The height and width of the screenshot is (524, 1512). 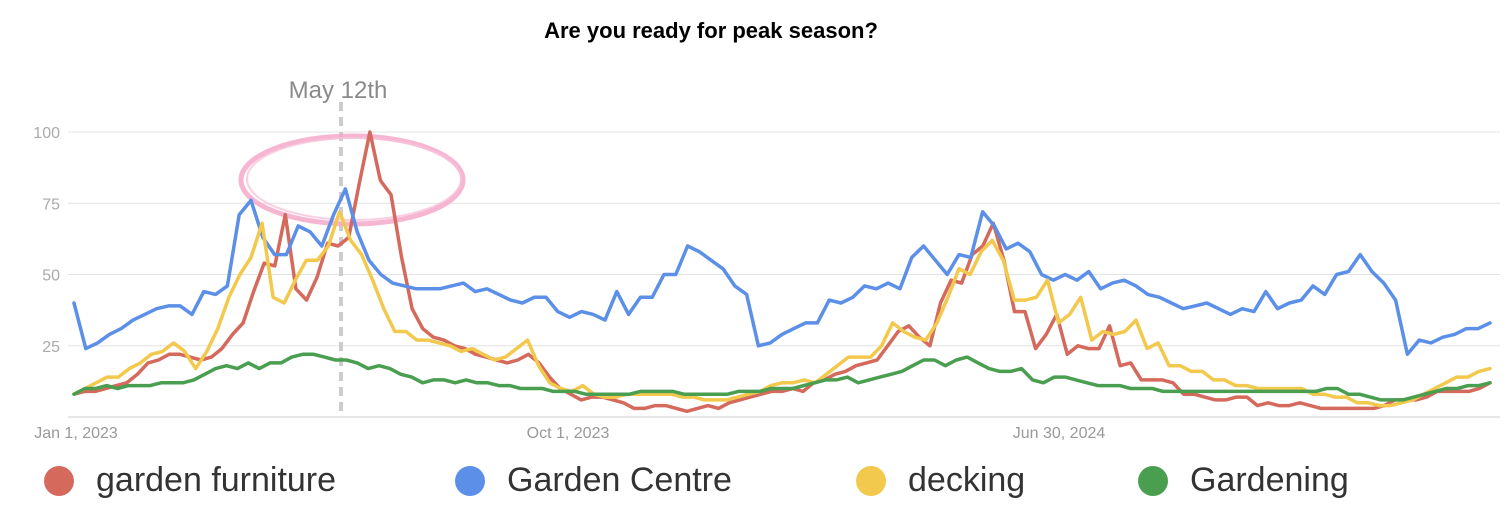 I want to click on y-axis-ticks: 25 50 75 100, so click(x=46, y=240).